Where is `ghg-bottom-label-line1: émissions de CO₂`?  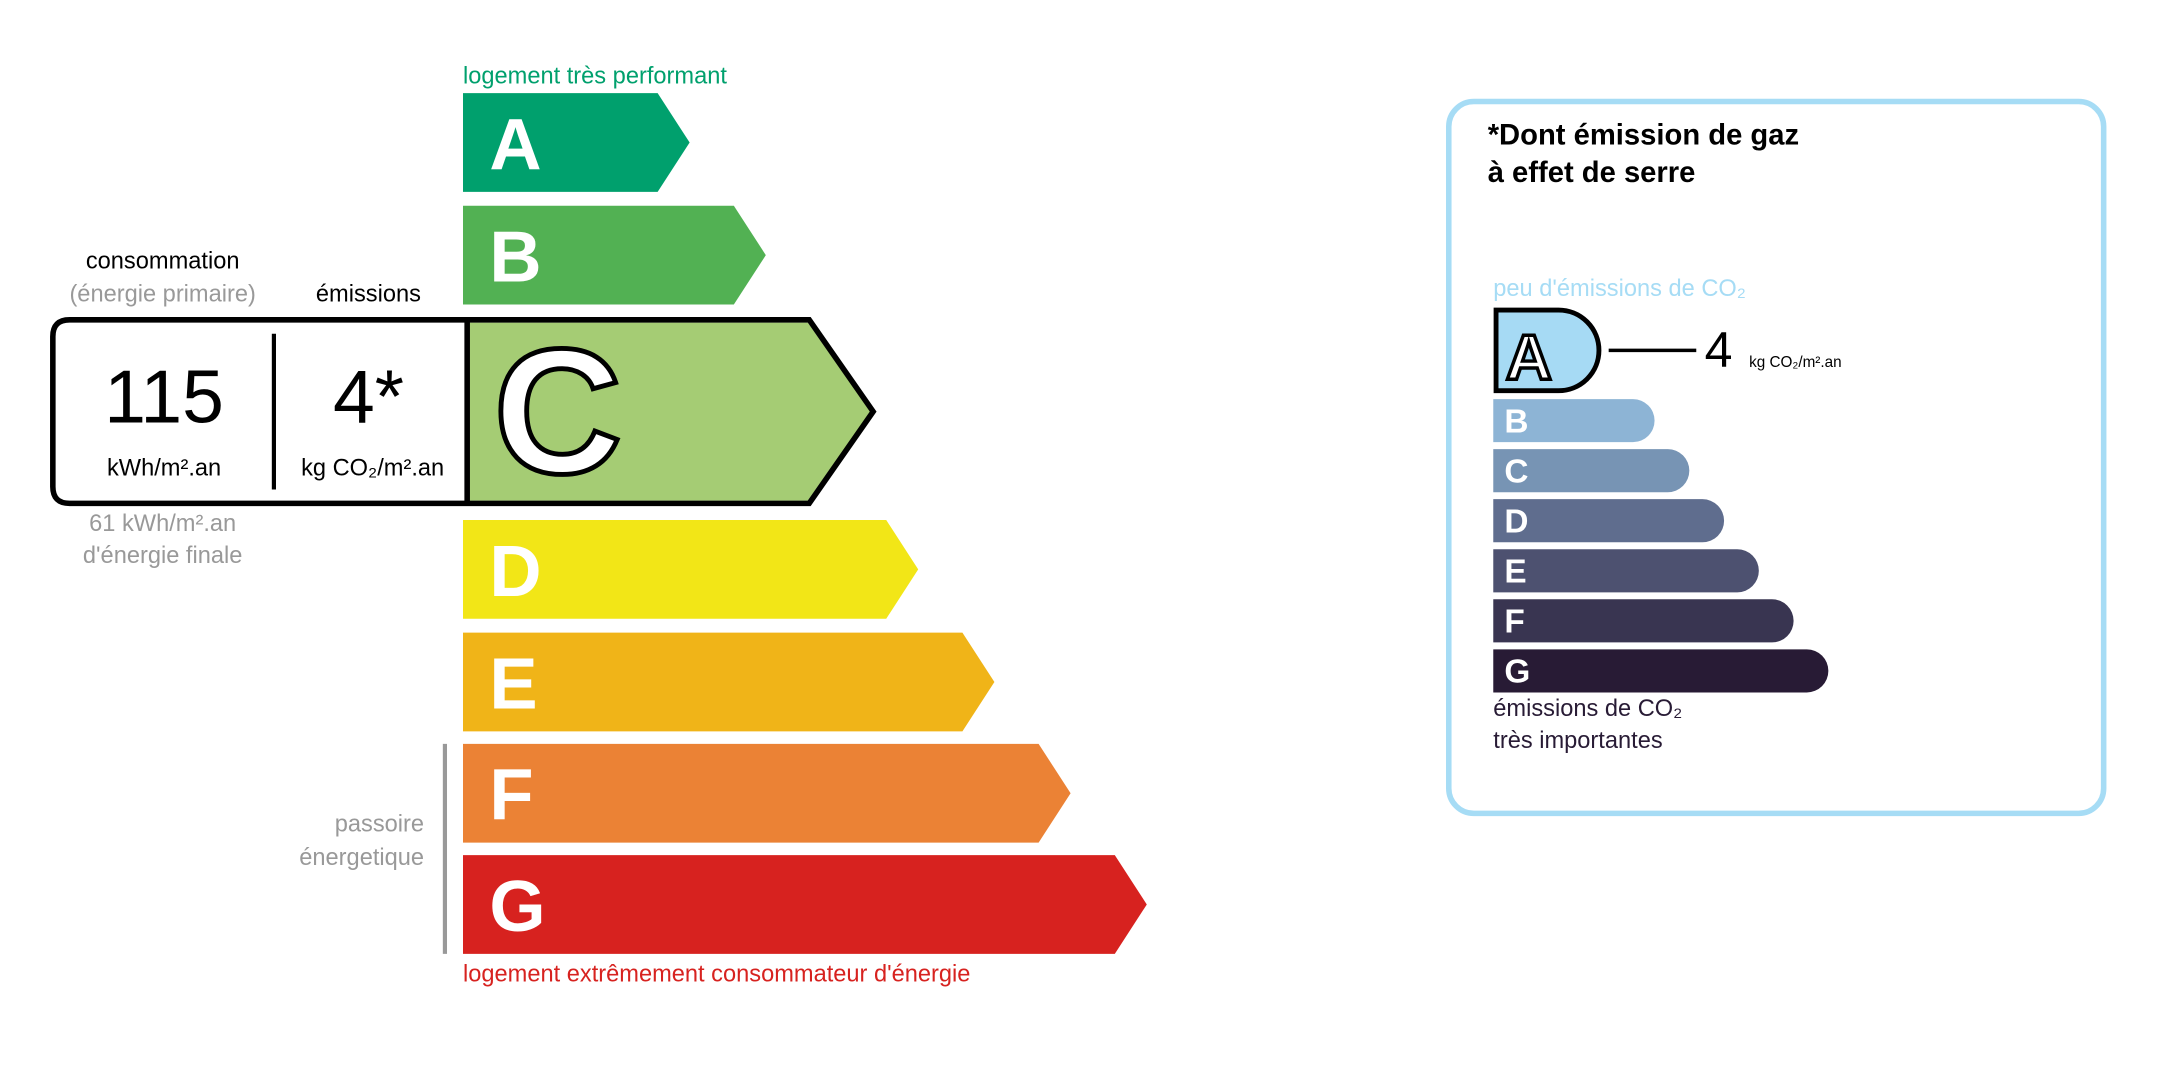
ghg-bottom-label-line1: émissions de CO₂ is located at coordinates (1587, 709).